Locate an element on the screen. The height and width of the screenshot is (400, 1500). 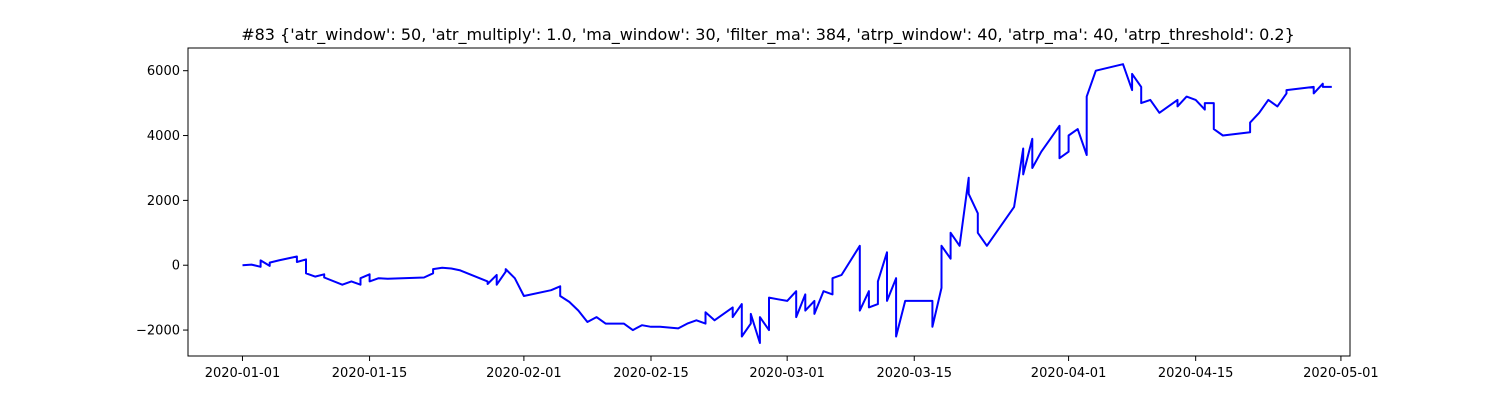
x-tick-label: 2020-02-15 is located at coordinates (651, 373).